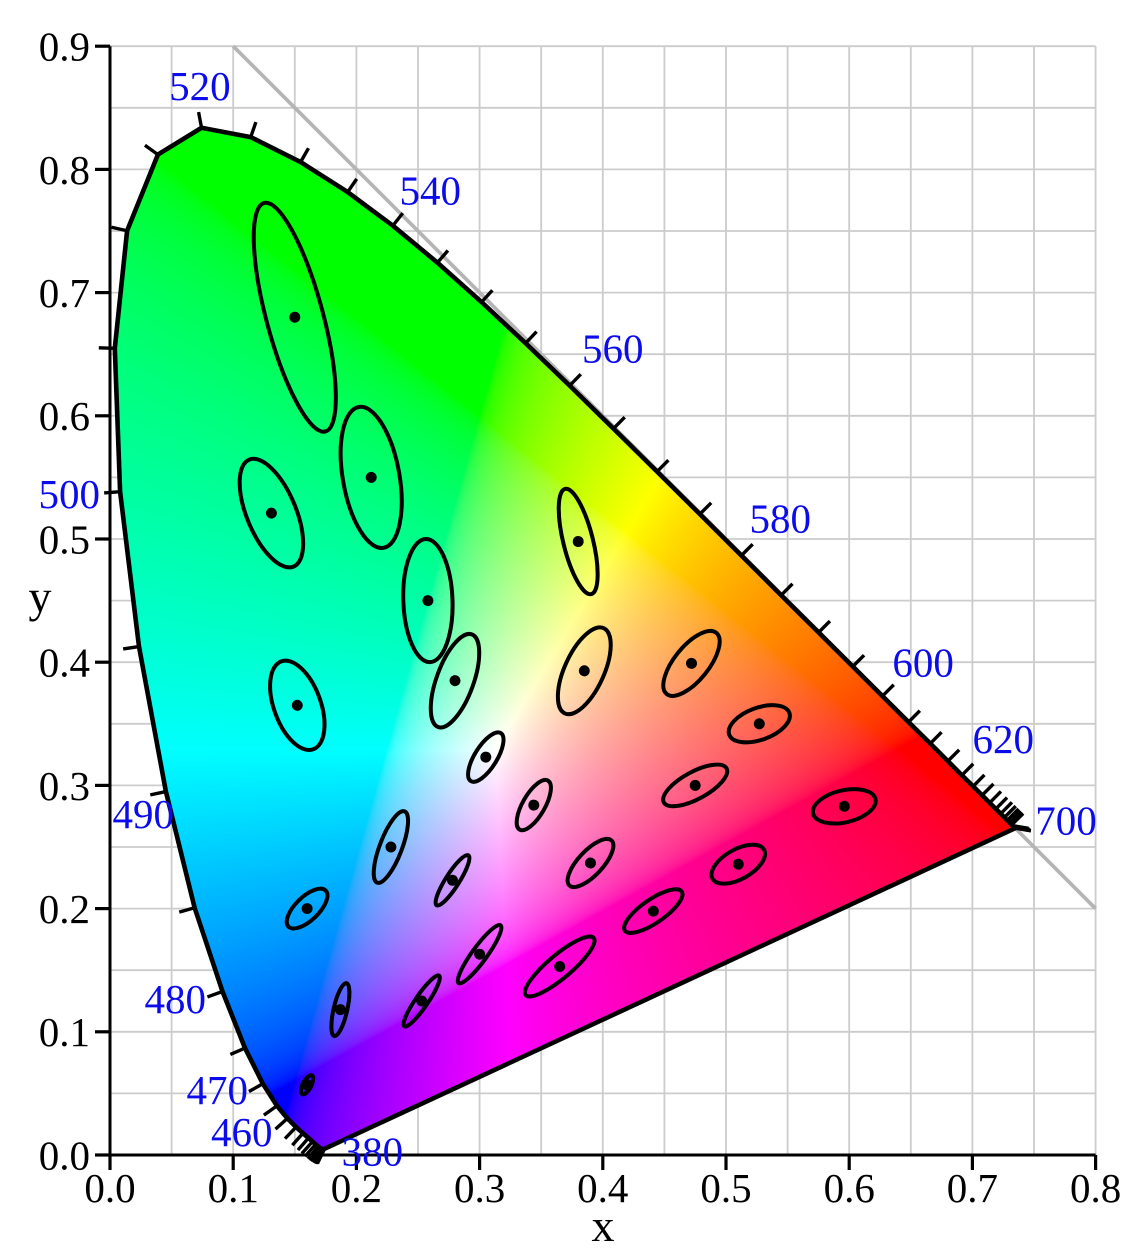 This screenshot has height=1260, width=1140. What do you see at coordinates (70, 494) in the screenshot?
I see `wavelength-label: 500` at bounding box center [70, 494].